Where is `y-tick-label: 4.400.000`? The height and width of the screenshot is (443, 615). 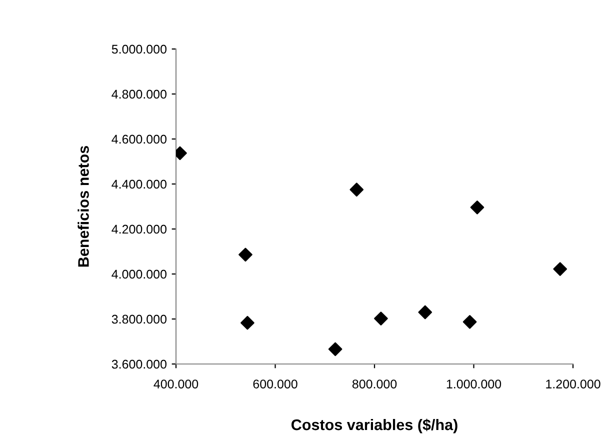 y-tick-label: 4.400.000 is located at coordinates (139, 184).